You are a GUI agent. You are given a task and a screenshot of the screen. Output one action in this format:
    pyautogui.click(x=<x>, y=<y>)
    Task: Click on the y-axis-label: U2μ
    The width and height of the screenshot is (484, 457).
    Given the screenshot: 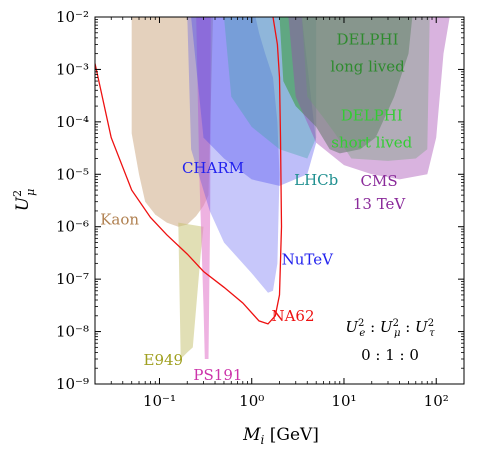 What is the action you would take?
    pyautogui.click(x=24, y=200)
    